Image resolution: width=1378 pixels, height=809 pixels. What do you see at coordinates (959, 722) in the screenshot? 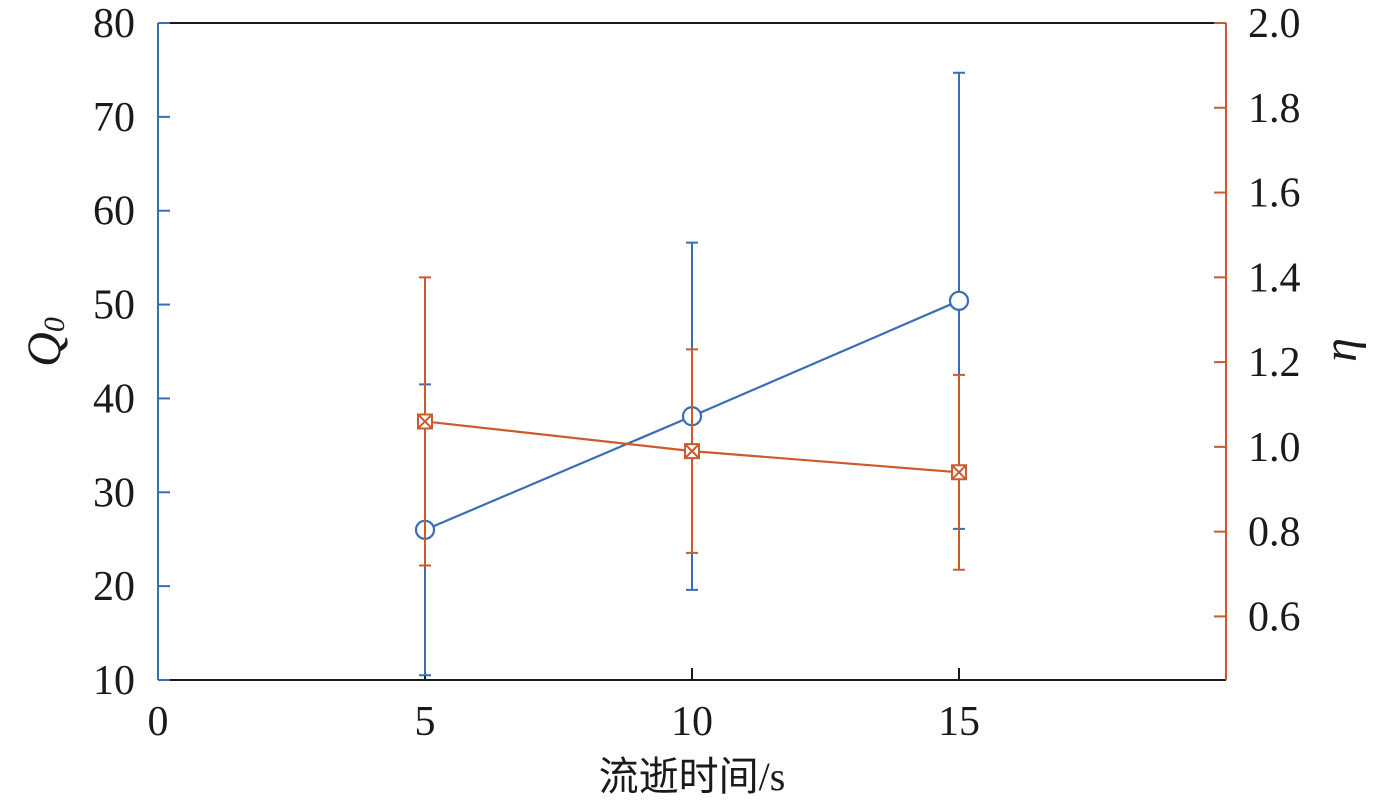
I see `x-tick-label: 15` at bounding box center [959, 722].